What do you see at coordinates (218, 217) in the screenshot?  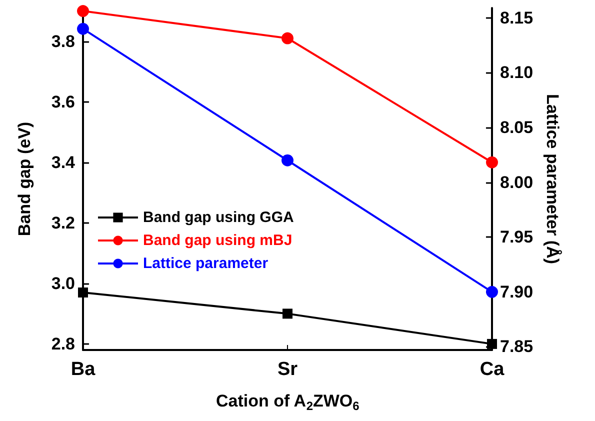 I see `legend-label: Band gap using GGA` at bounding box center [218, 217].